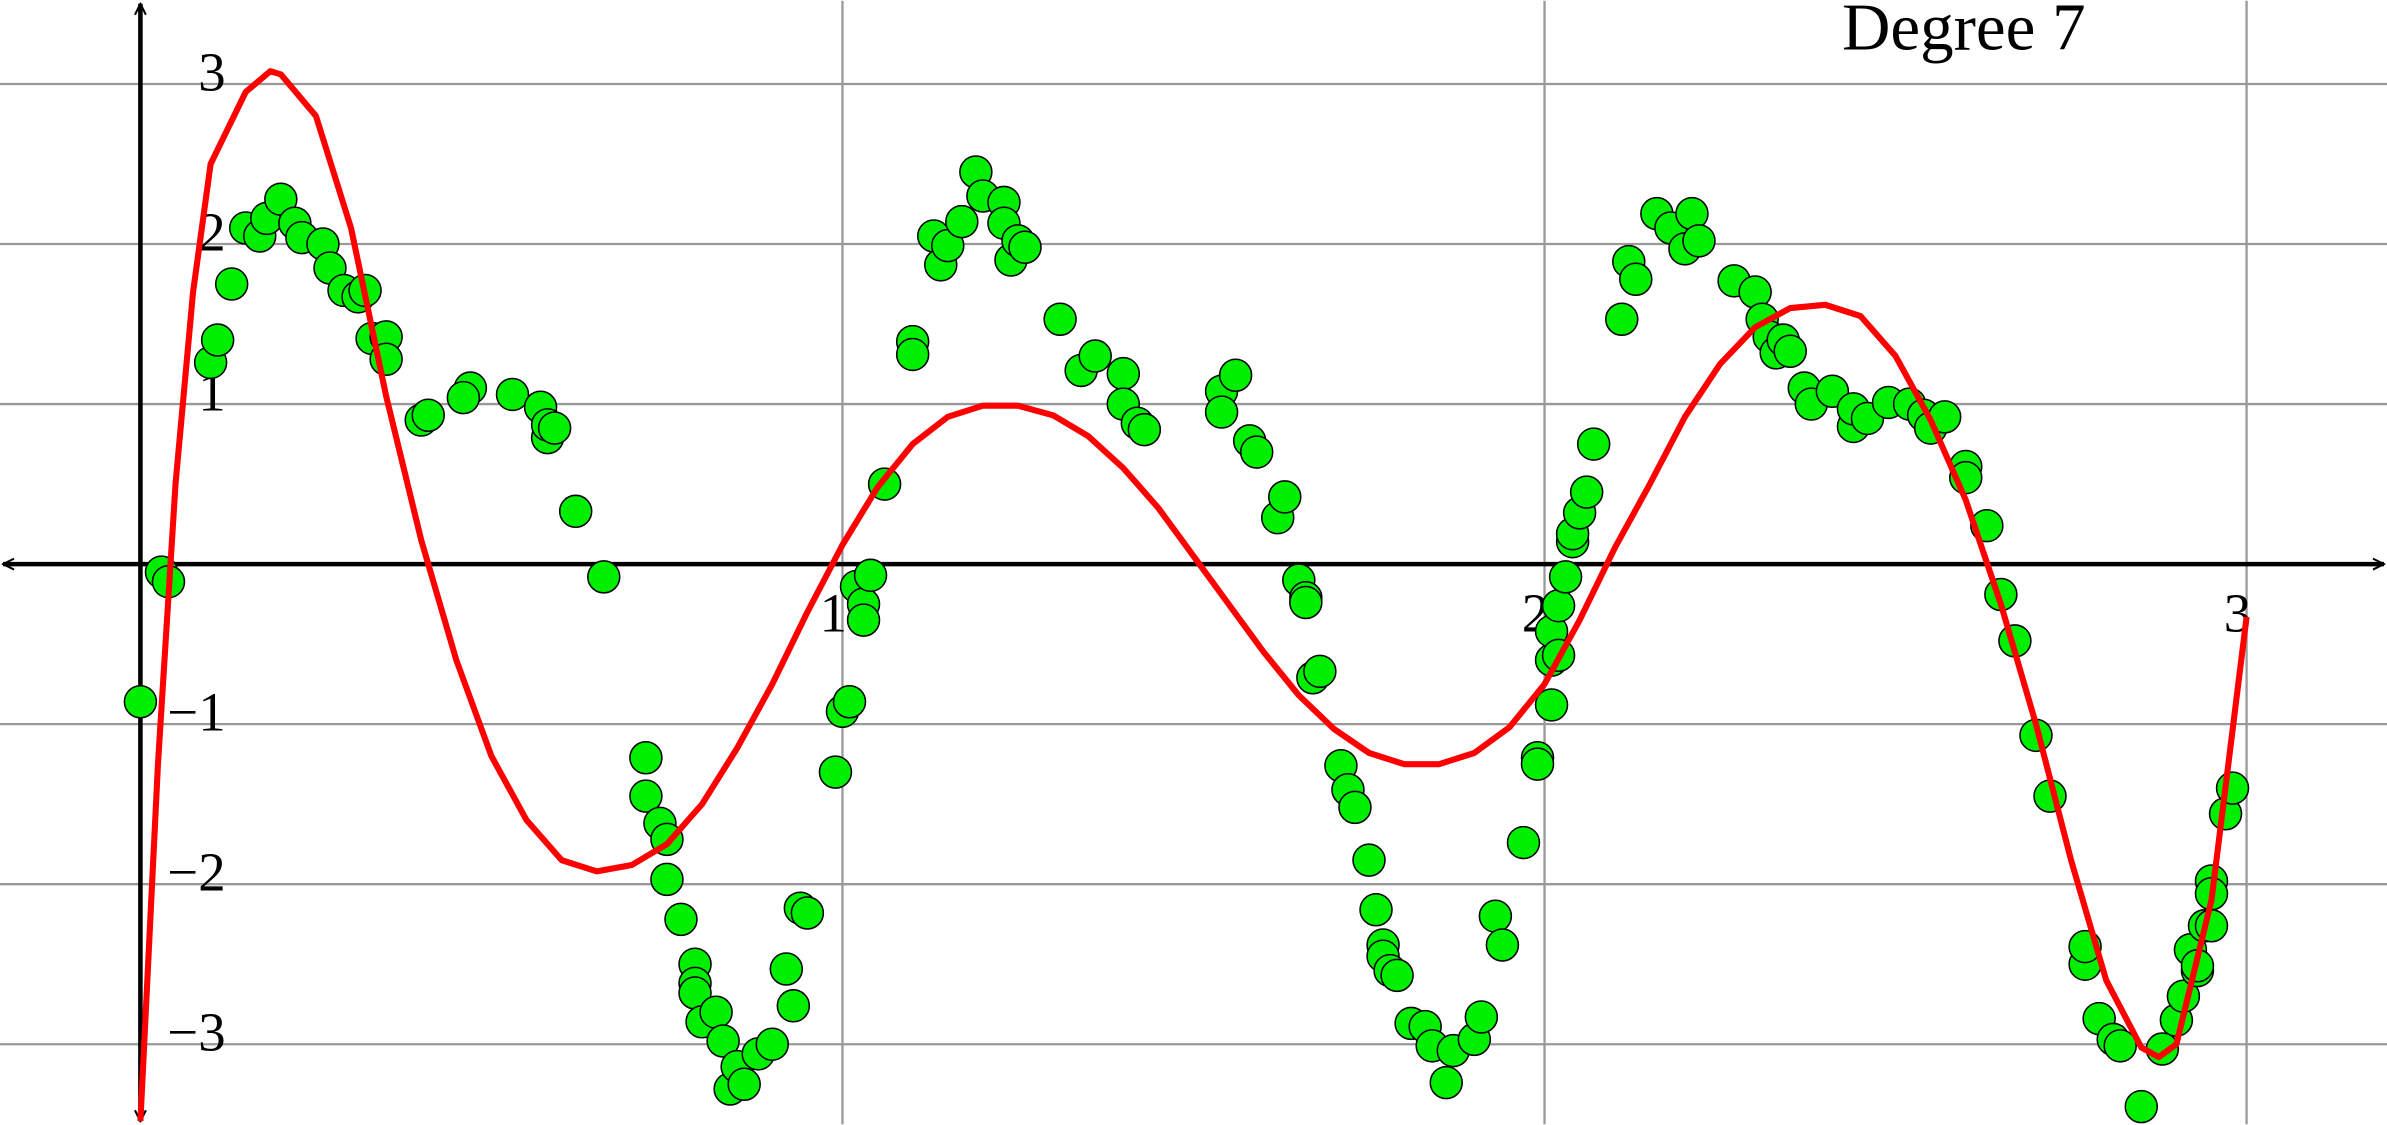  What do you see at coordinates (196, 712) in the screenshot?
I see `y-tick-label: −1` at bounding box center [196, 712].